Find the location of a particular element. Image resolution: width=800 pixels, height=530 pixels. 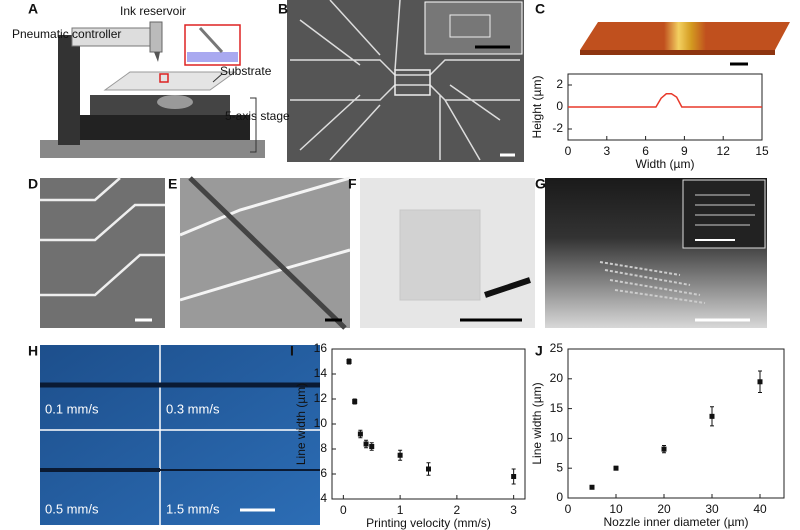

label-substrate: Substrate is located at coordinates (246, 71).